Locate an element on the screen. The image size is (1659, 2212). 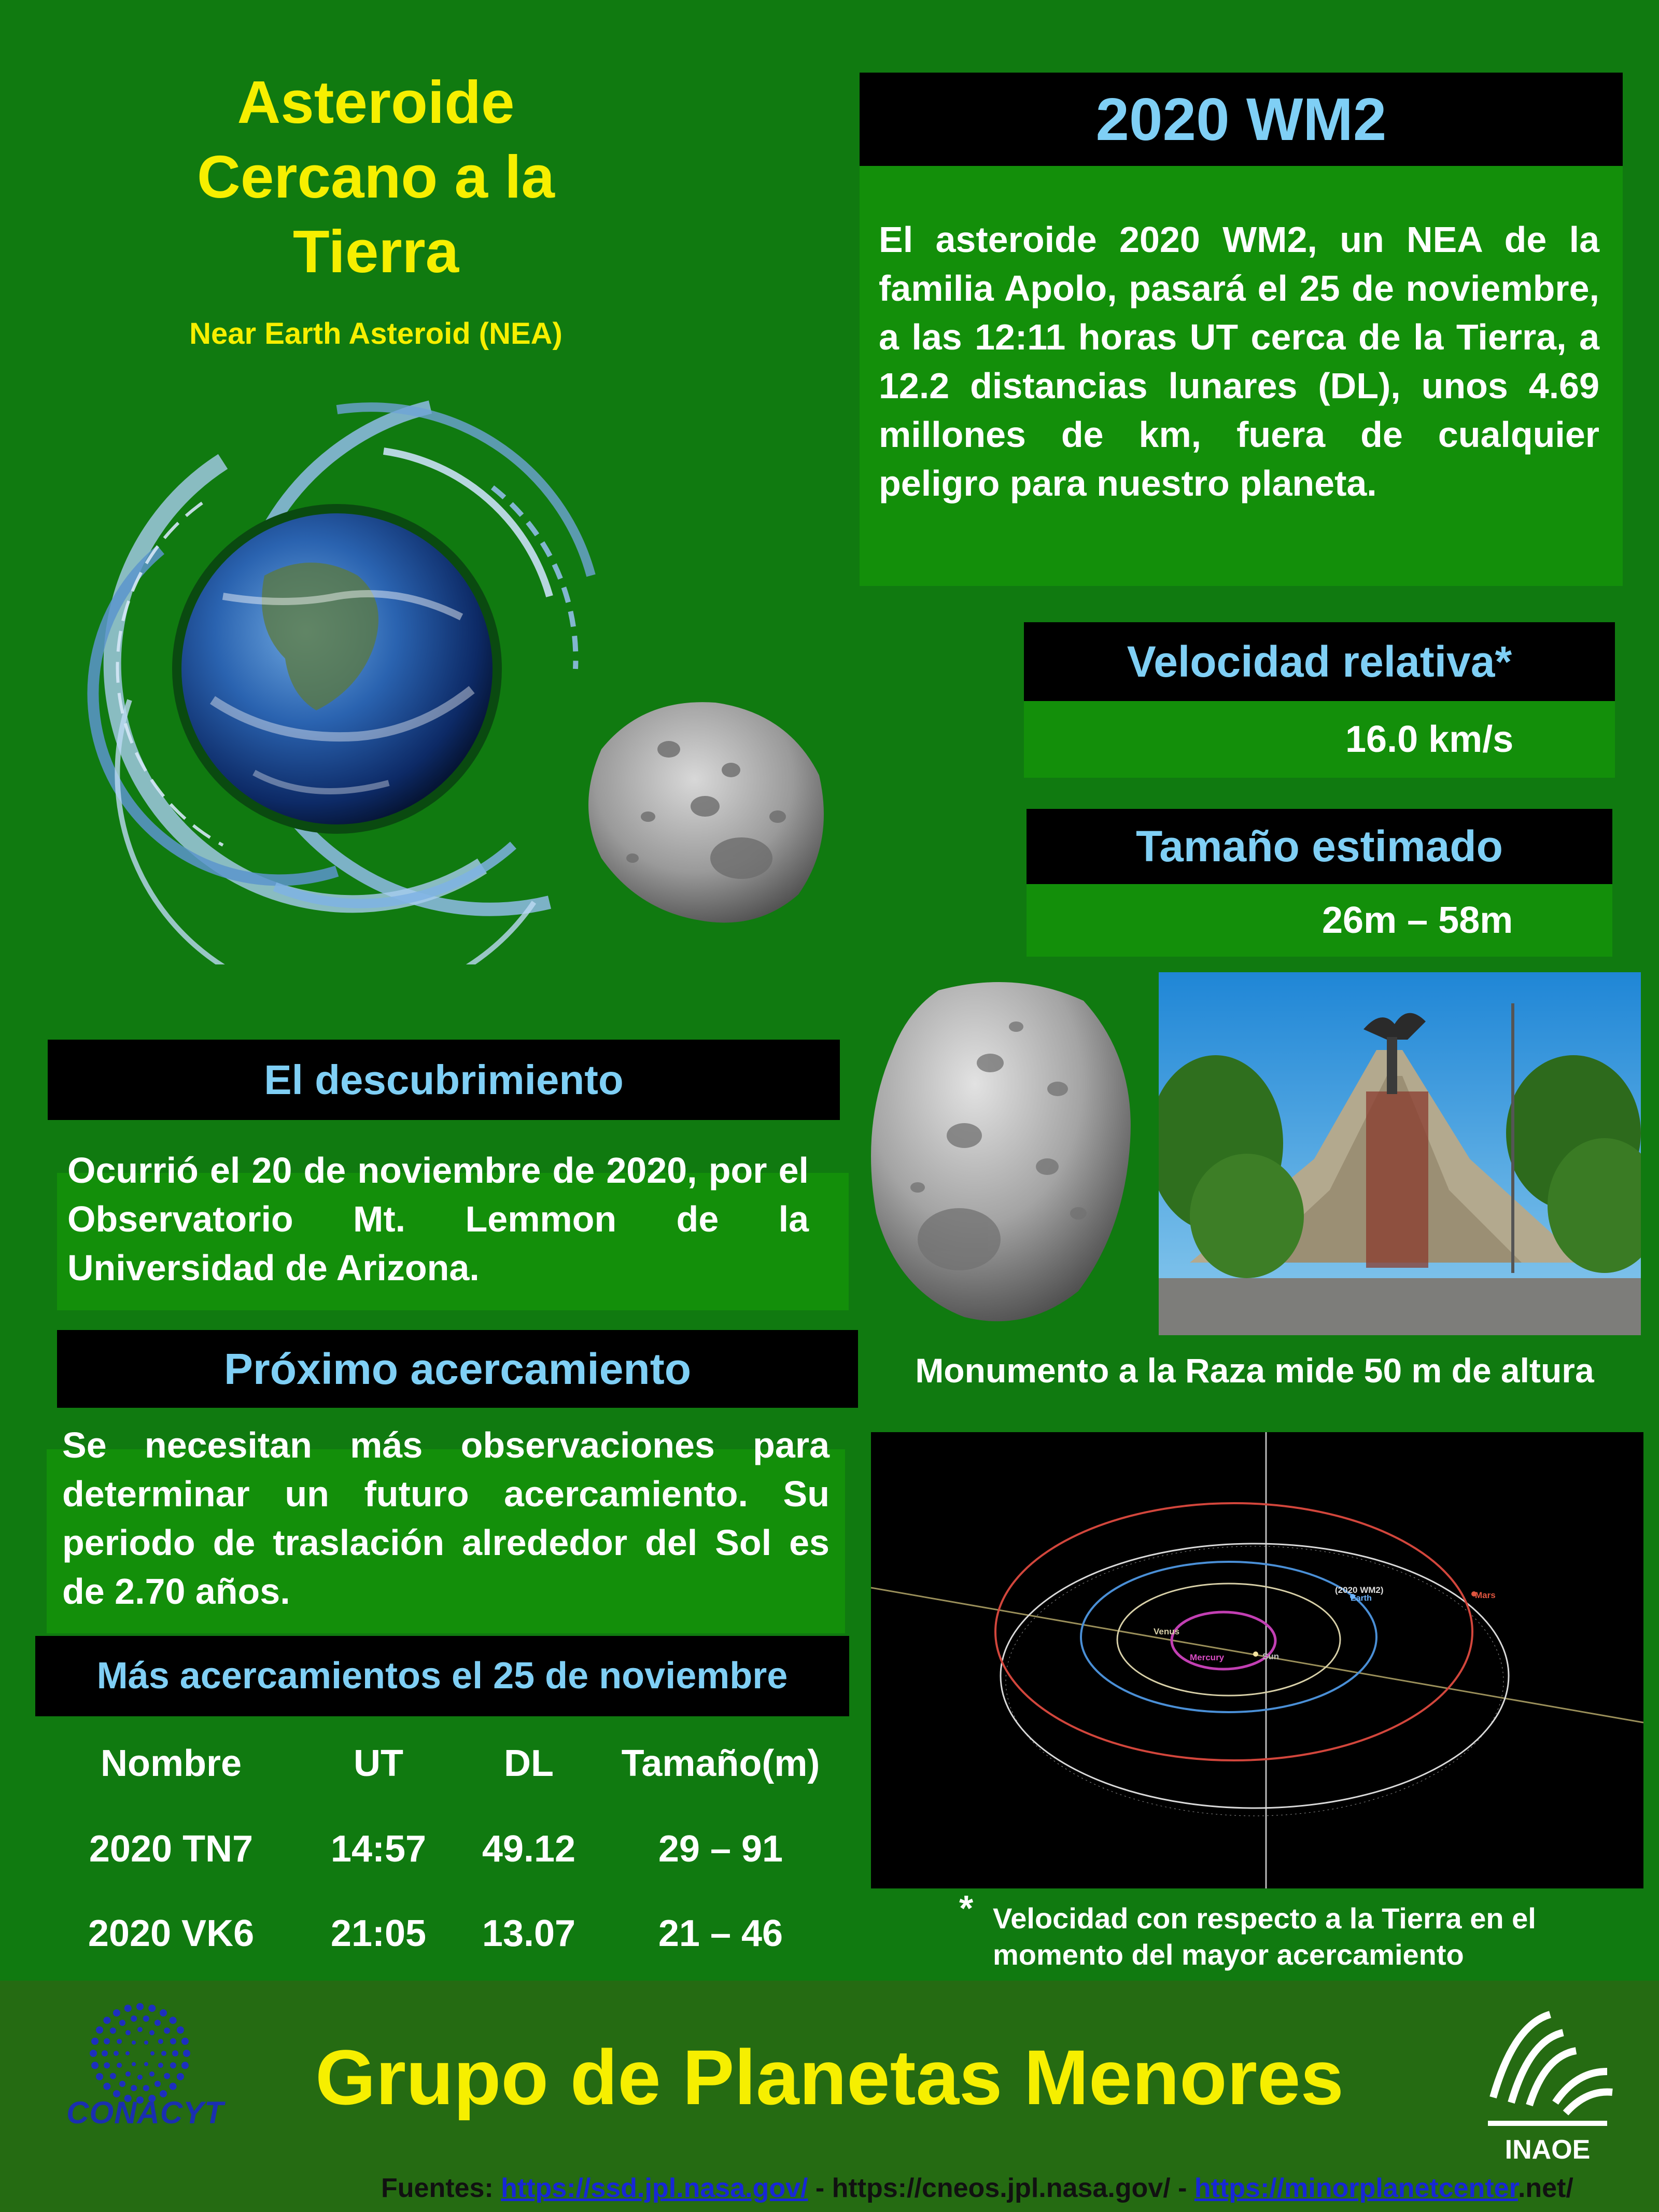
orbit-label-mars: Mars is located at coordinates (1485, 1595).